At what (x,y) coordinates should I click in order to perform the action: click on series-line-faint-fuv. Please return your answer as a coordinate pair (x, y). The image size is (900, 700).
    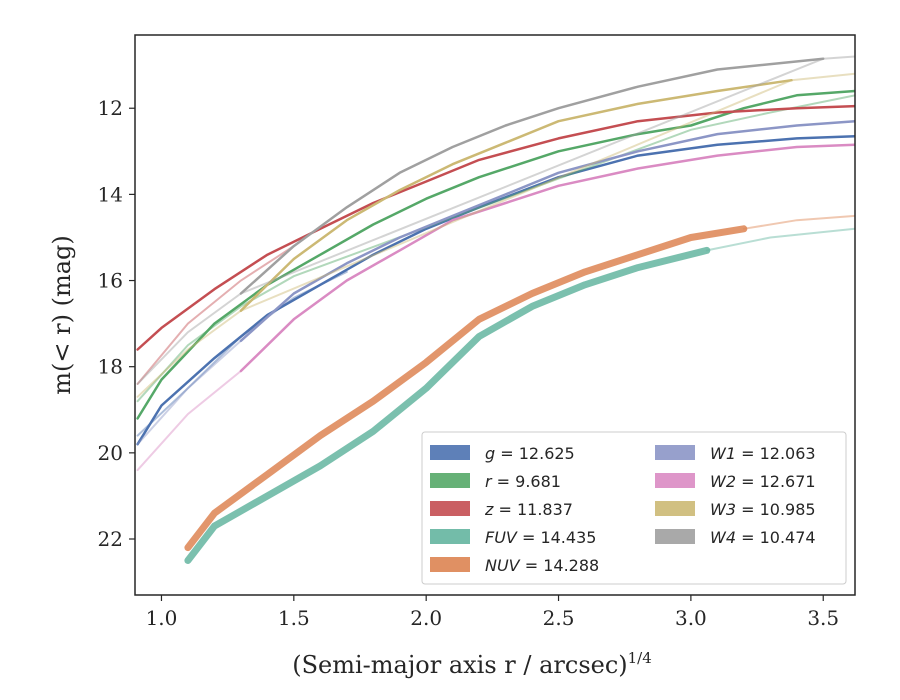
    Looking at the image, I should click on (780, 239).